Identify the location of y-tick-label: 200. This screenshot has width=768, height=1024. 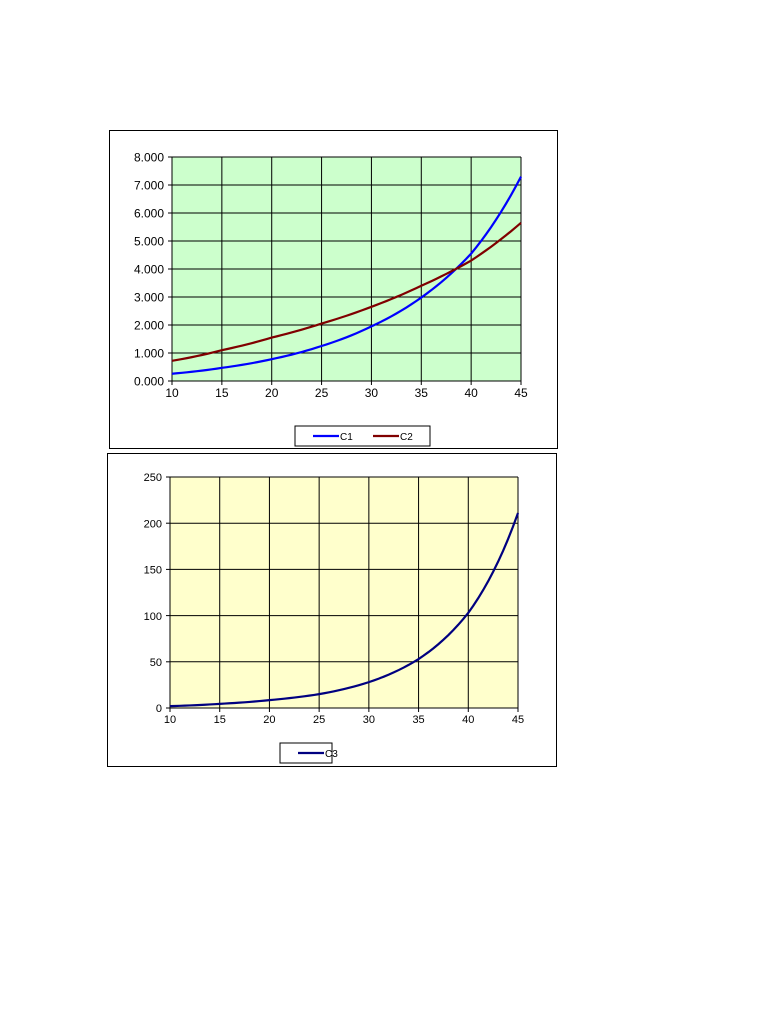
(153, 524).